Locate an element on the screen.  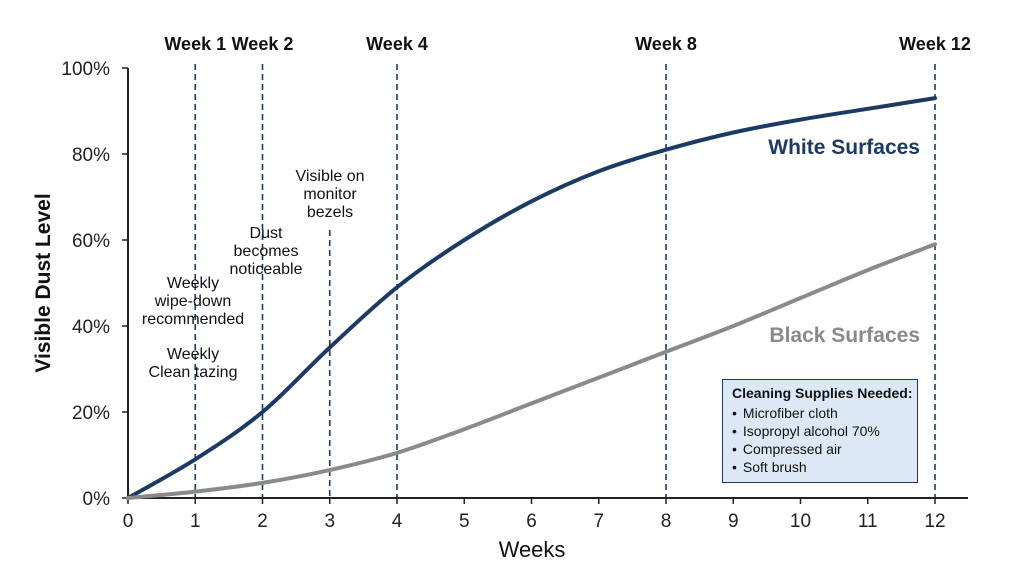
x-tick-label: 6 is located at coordinates (531, 521).